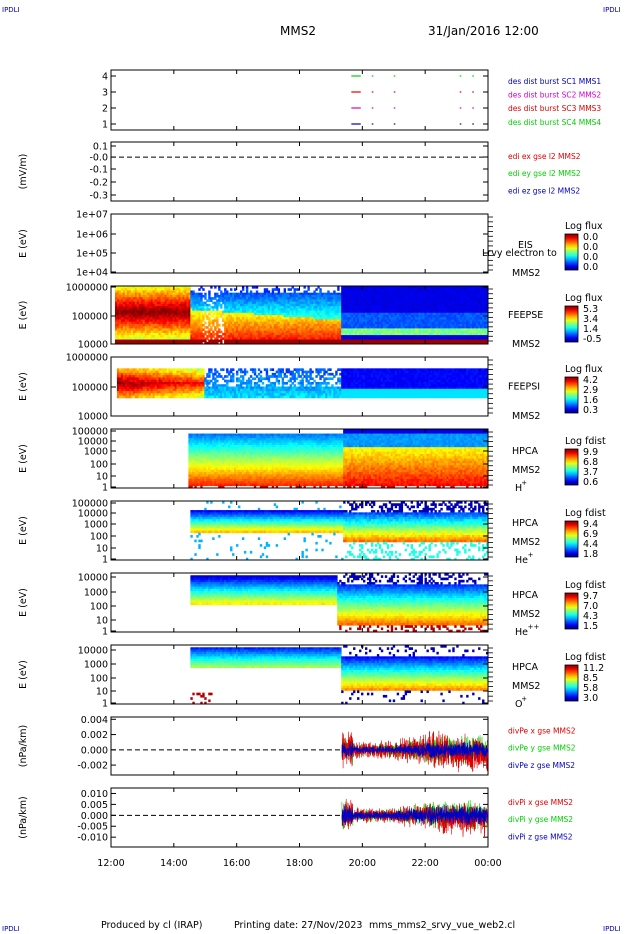 This screenshot has height=934, width=630. I want to click on edi-ytick-label: -0.3, so click(98, 196).